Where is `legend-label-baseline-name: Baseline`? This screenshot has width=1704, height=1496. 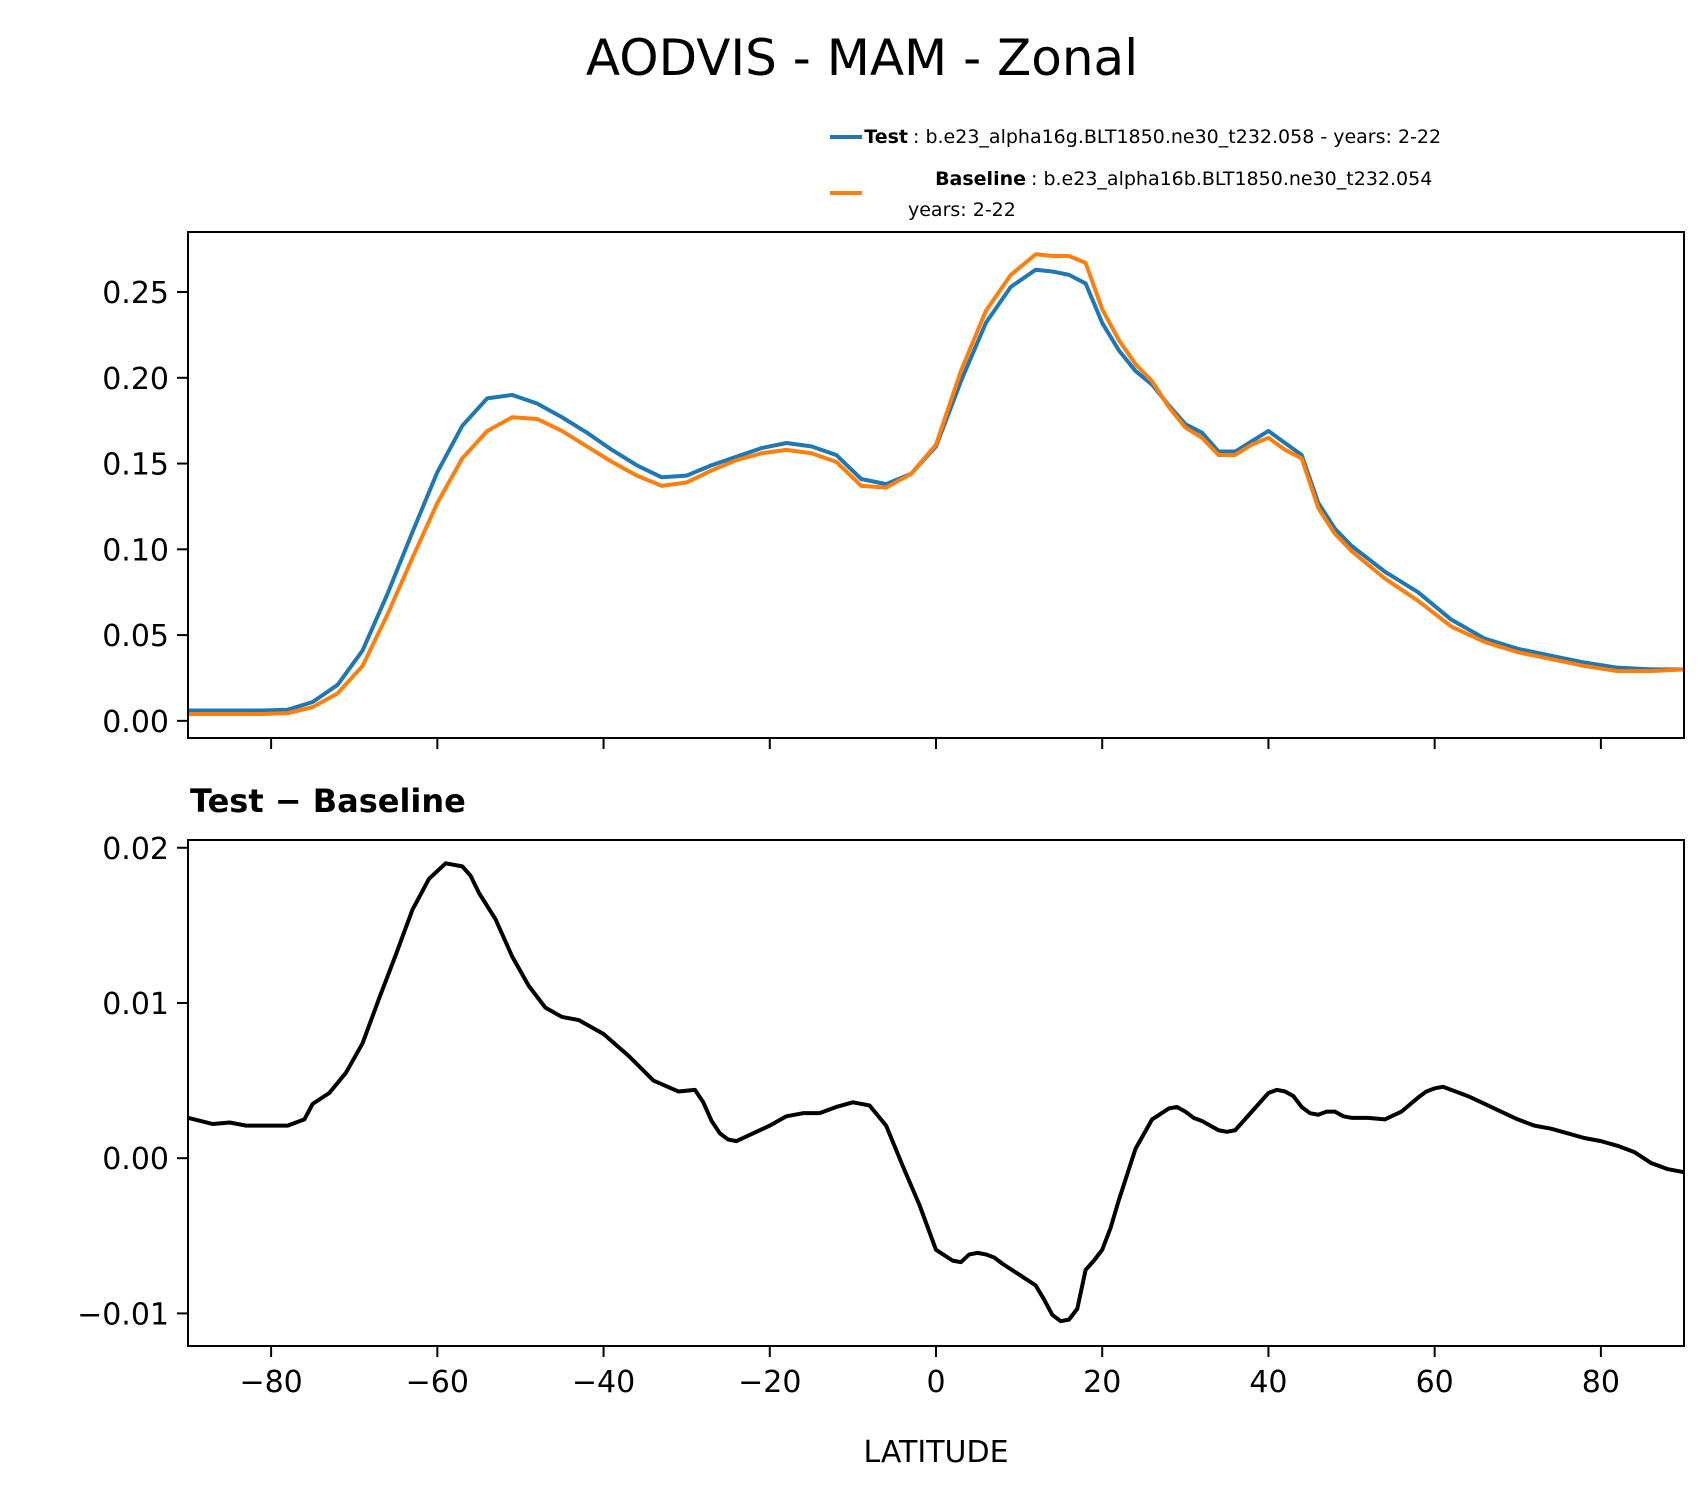
legend-label-baseline-name: Baseline is located at coordinates (980, 179).